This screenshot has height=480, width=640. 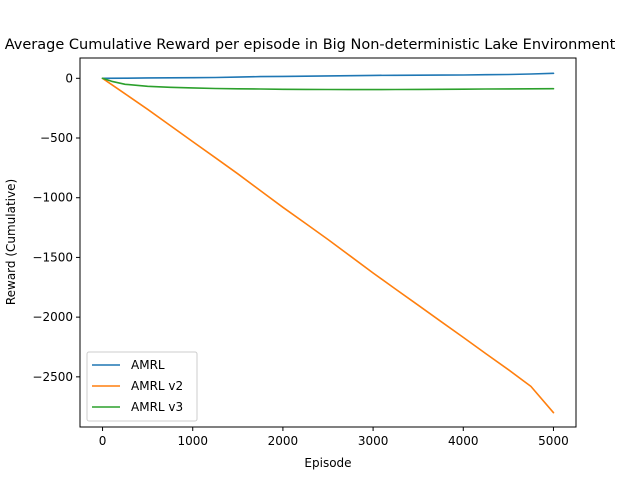 What do you see at coordinates (157, 407) in the screenshot?
I see `legend-label: AMRL v3` at bounding box center [157, 407].